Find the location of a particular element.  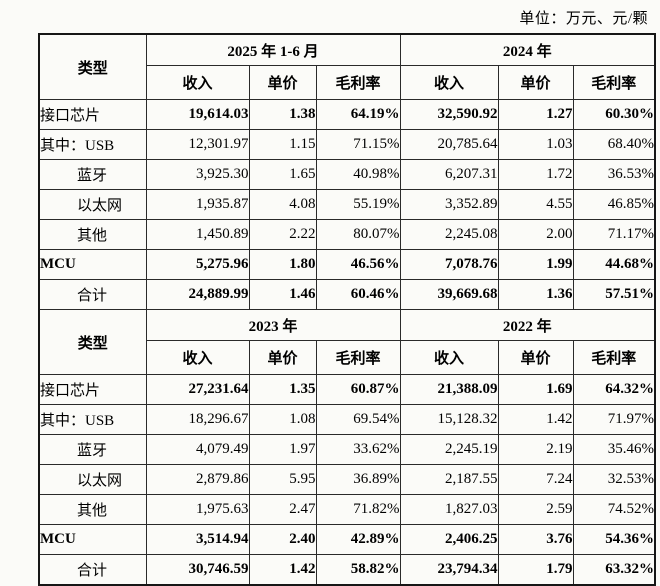

gross-margin-cell: 68.40% is located at coordinates (614, 144).